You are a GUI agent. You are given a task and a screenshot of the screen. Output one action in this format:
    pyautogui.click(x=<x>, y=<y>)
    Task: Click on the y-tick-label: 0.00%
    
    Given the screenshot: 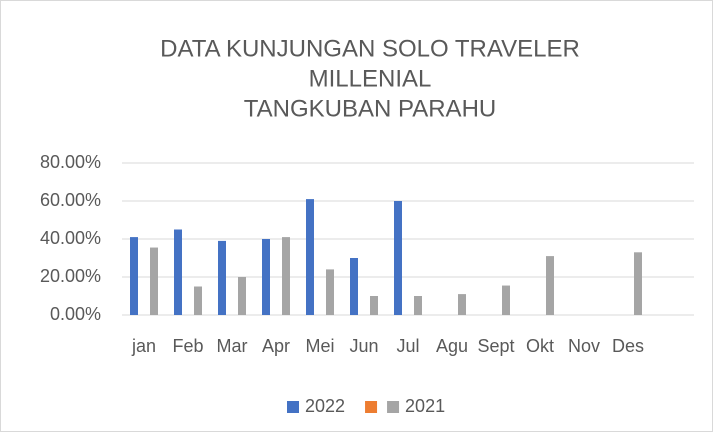 What is the action you would take?
    pyautogui.click(x=75, y=314)
    